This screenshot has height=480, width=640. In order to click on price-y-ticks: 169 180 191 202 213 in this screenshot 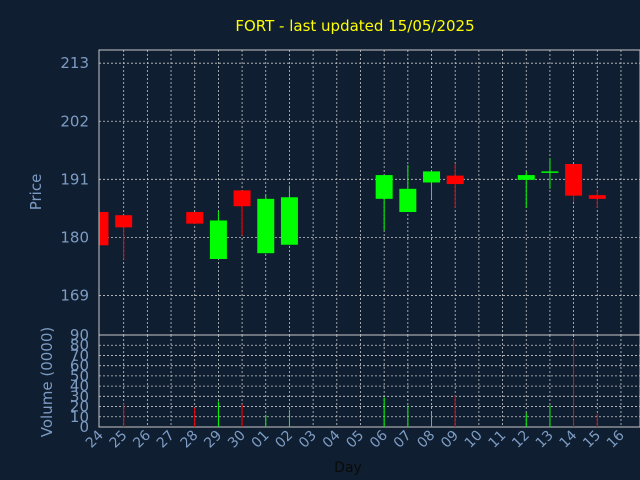, I will do `click(74, 179)`.